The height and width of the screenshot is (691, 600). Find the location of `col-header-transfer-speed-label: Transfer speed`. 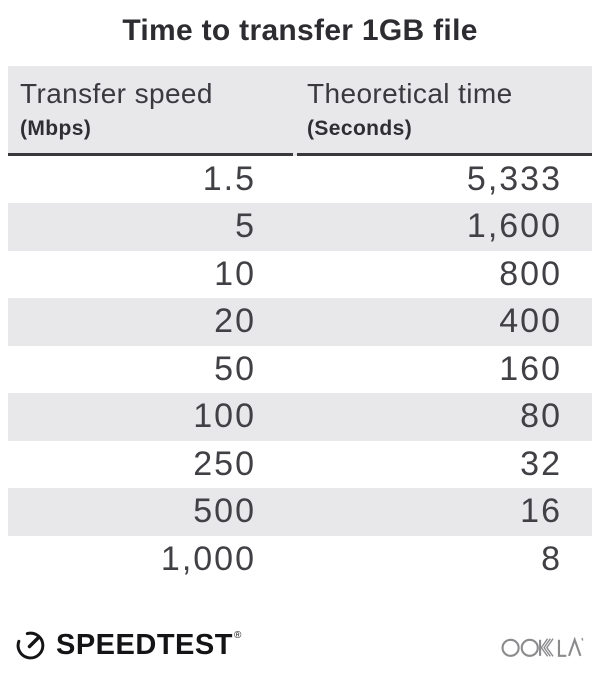

col-header-transfer-speed-label: Transfer speed is located at coordinates (116, 93).